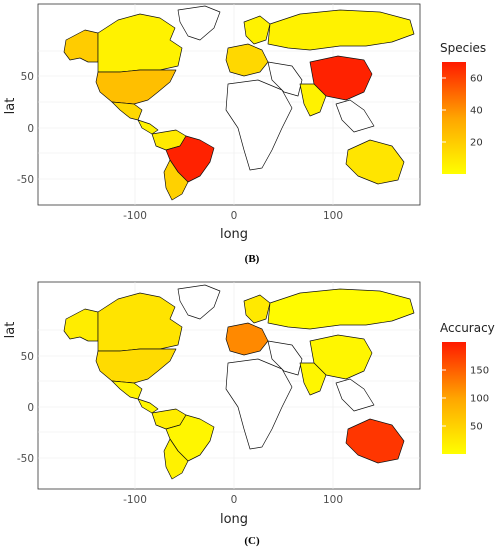 This screenshot has width=504, height=550. I want to click on legend-tick-label: 150, so click(479, 371).